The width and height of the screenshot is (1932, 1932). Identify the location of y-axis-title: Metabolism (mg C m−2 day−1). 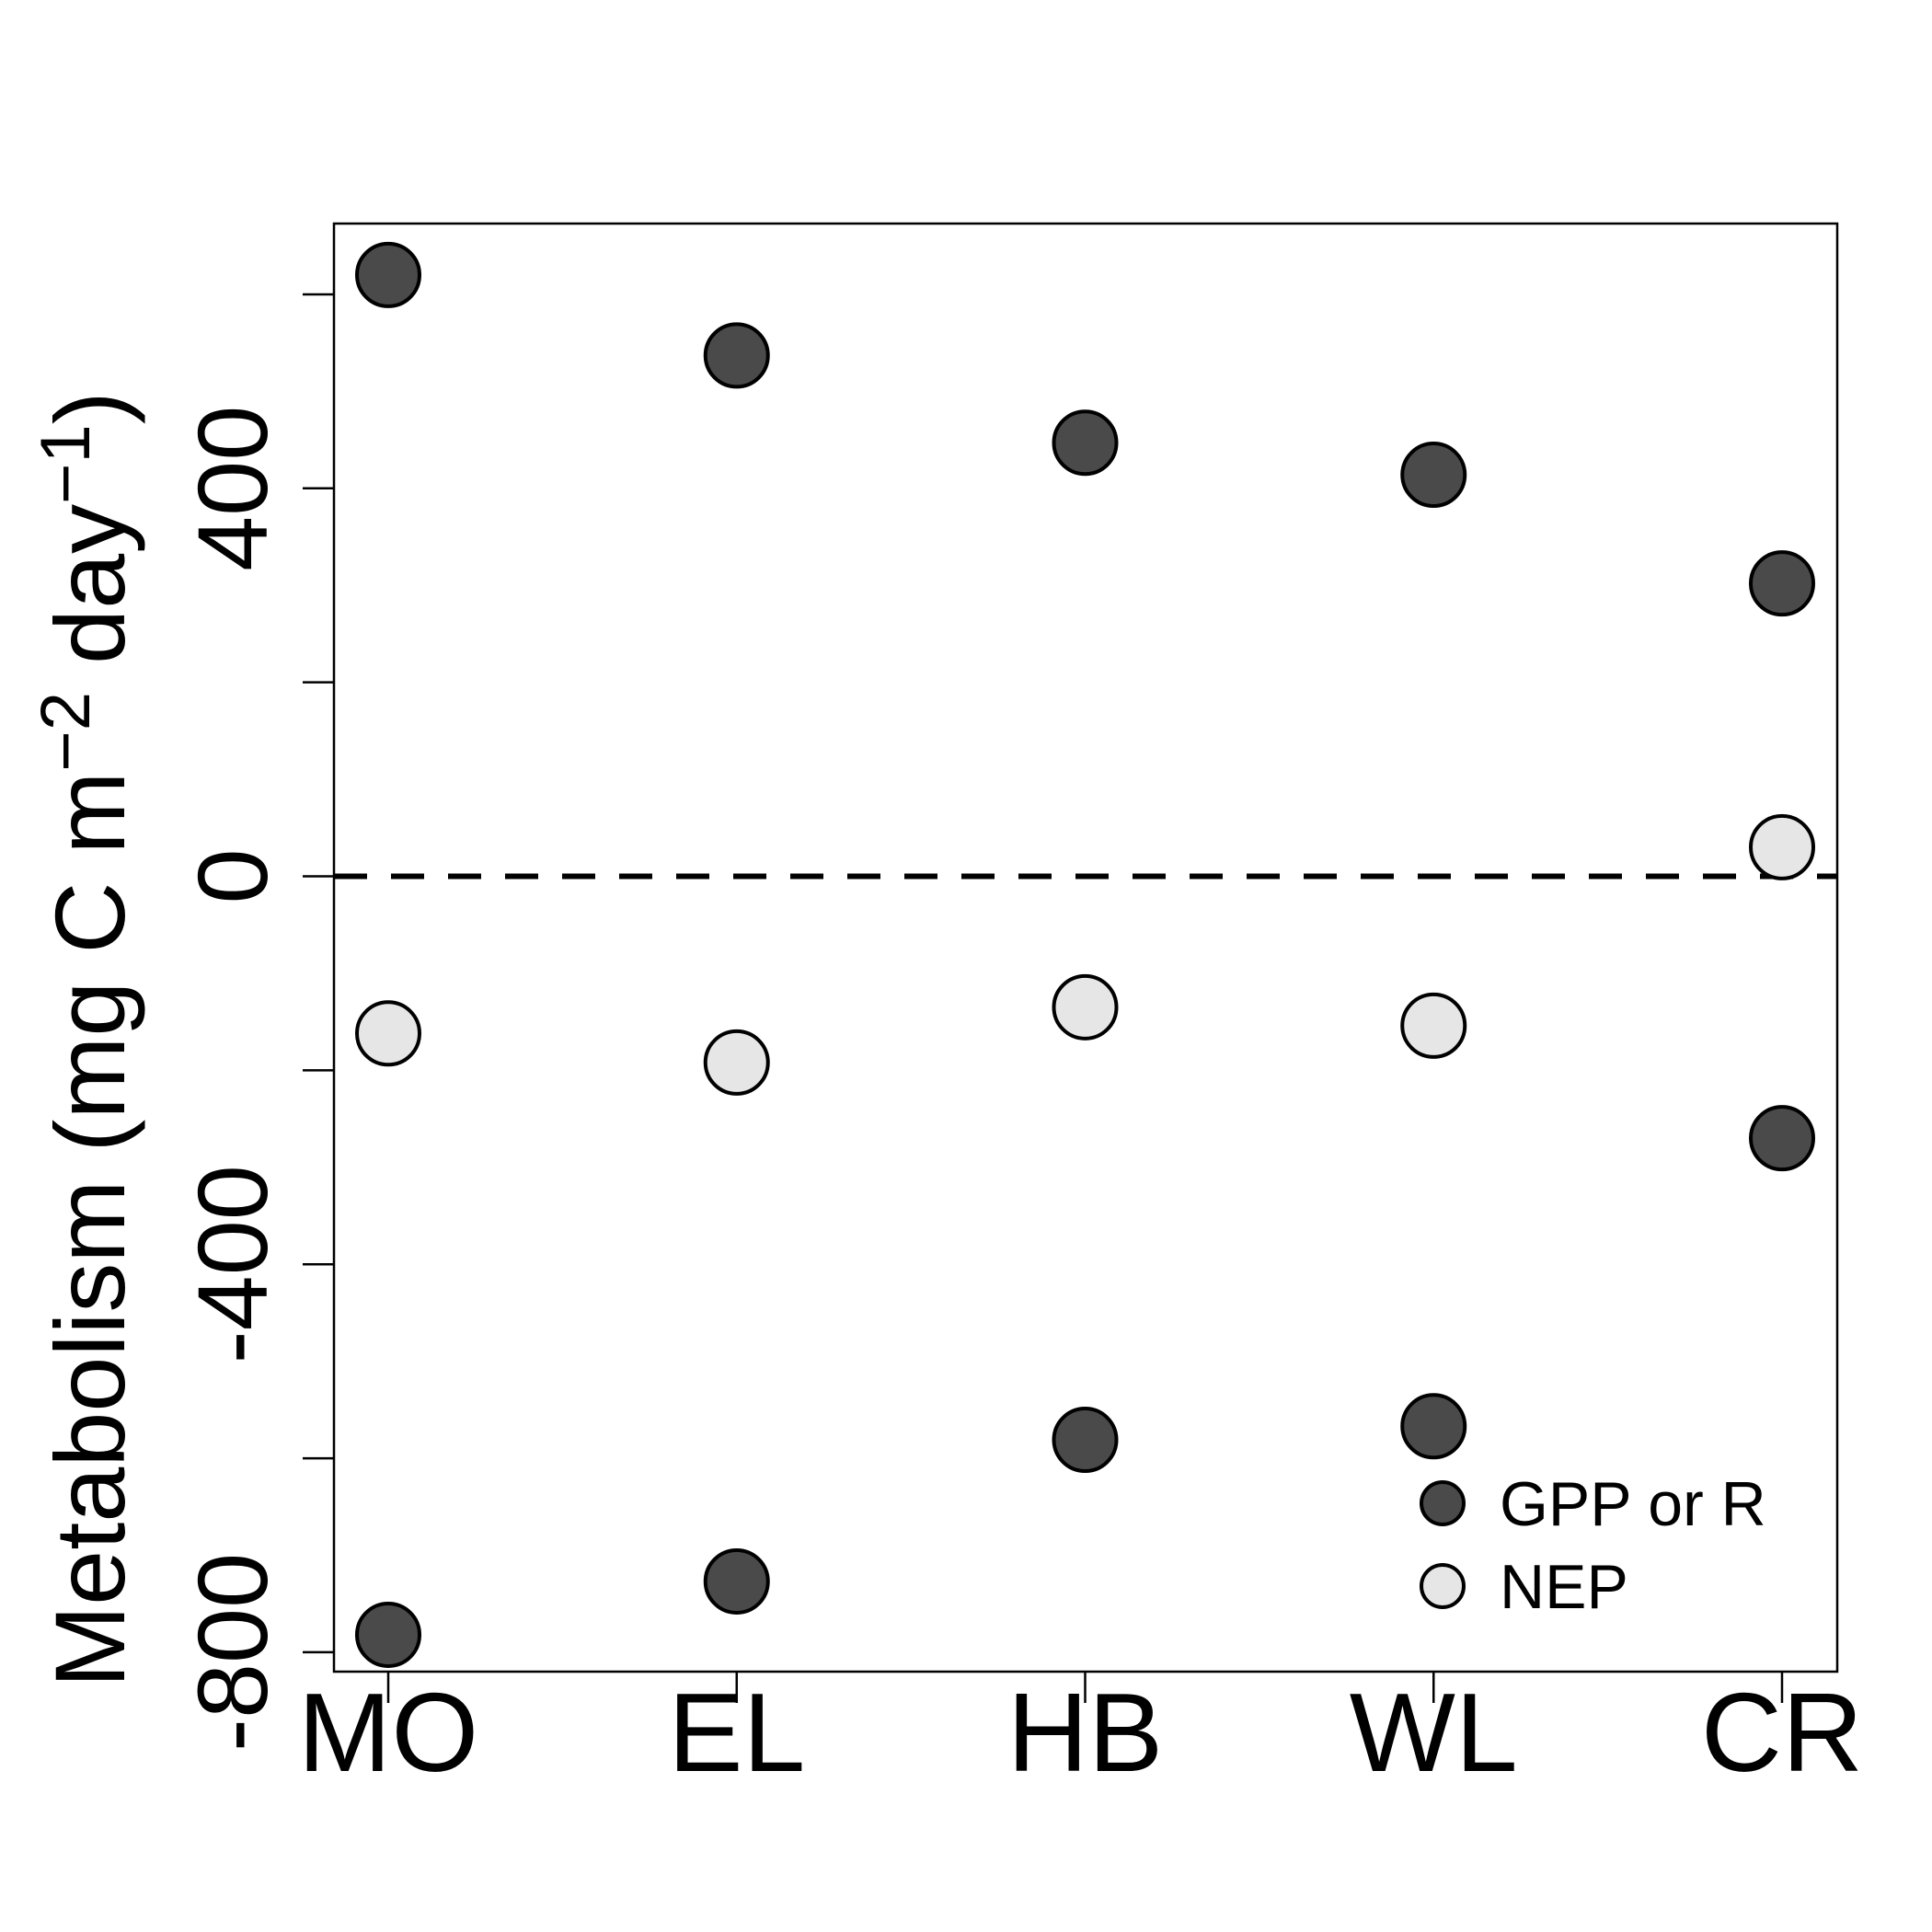
(86, 1039).